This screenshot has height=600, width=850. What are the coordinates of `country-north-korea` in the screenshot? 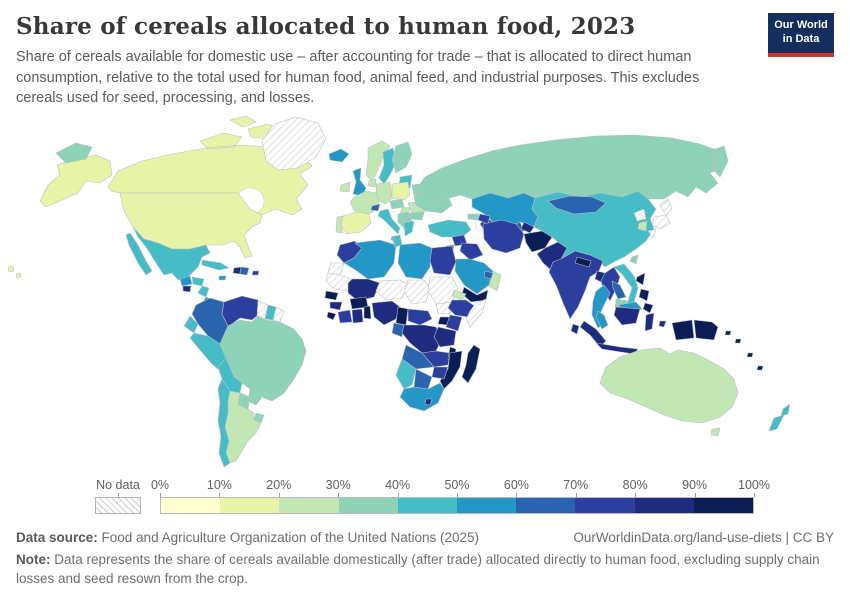 It's located at (640, 215).